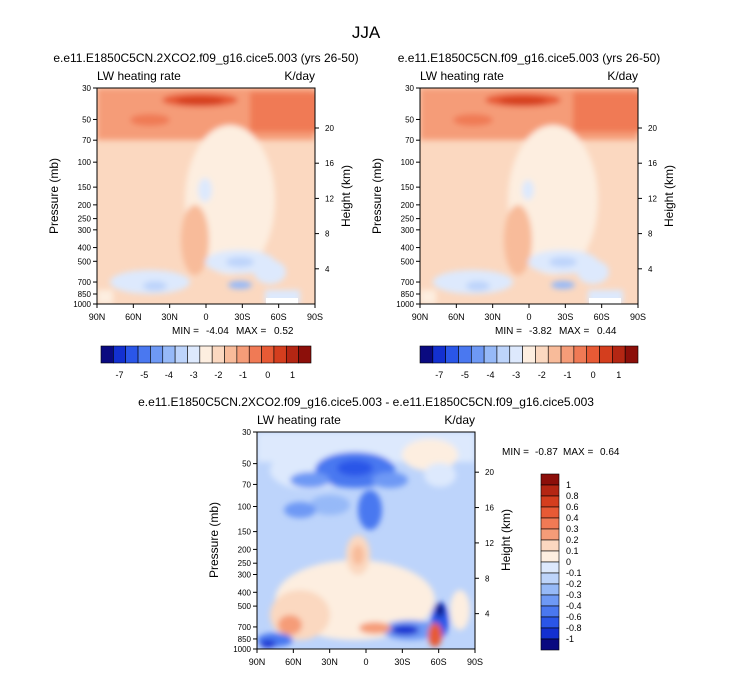  I want to click on colorbar-label: -0.2, so click(574, 584).